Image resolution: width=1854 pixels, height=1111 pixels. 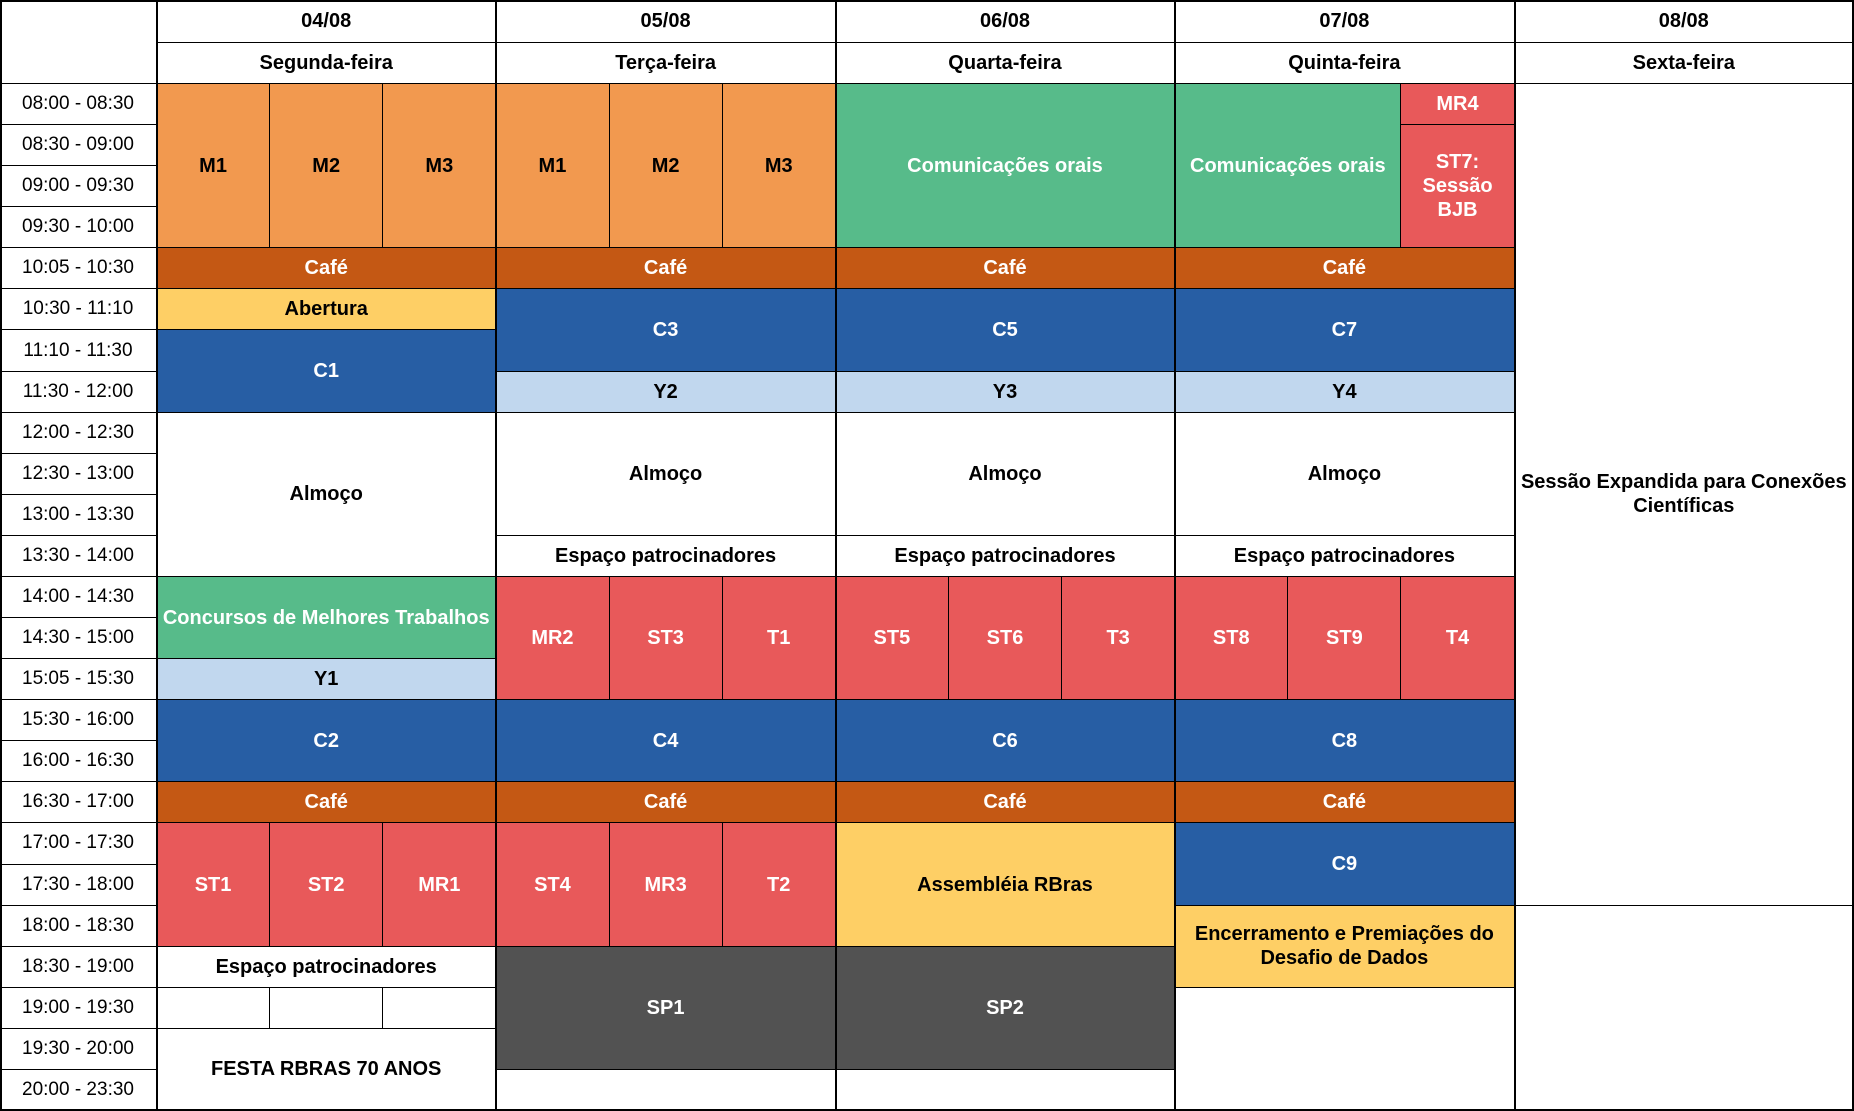 What do you see at coordinates (78, 187) in the screenshot?
I see `time-slot-label: 09:00 - 09:30` at bounding box center [78, 187].